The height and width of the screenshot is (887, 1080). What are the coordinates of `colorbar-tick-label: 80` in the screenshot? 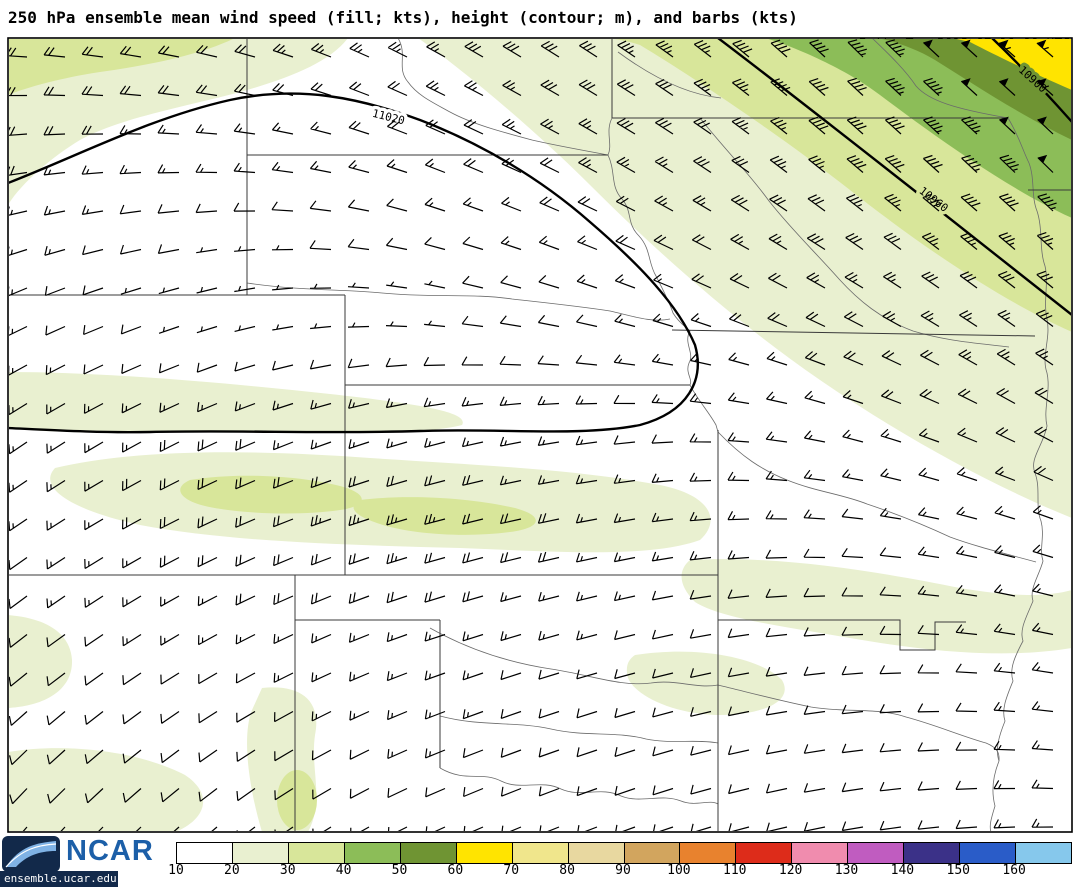 It's located at (567, 870).